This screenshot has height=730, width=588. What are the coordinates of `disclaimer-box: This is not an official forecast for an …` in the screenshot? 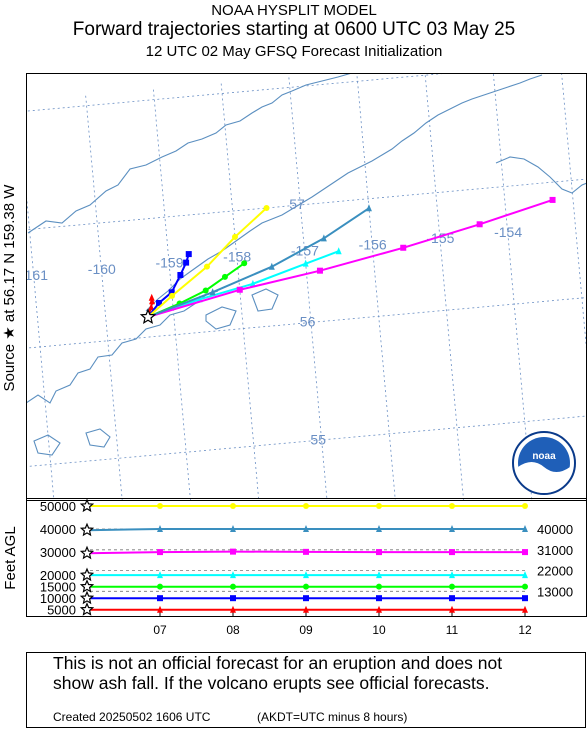 It's located at (306, 690).